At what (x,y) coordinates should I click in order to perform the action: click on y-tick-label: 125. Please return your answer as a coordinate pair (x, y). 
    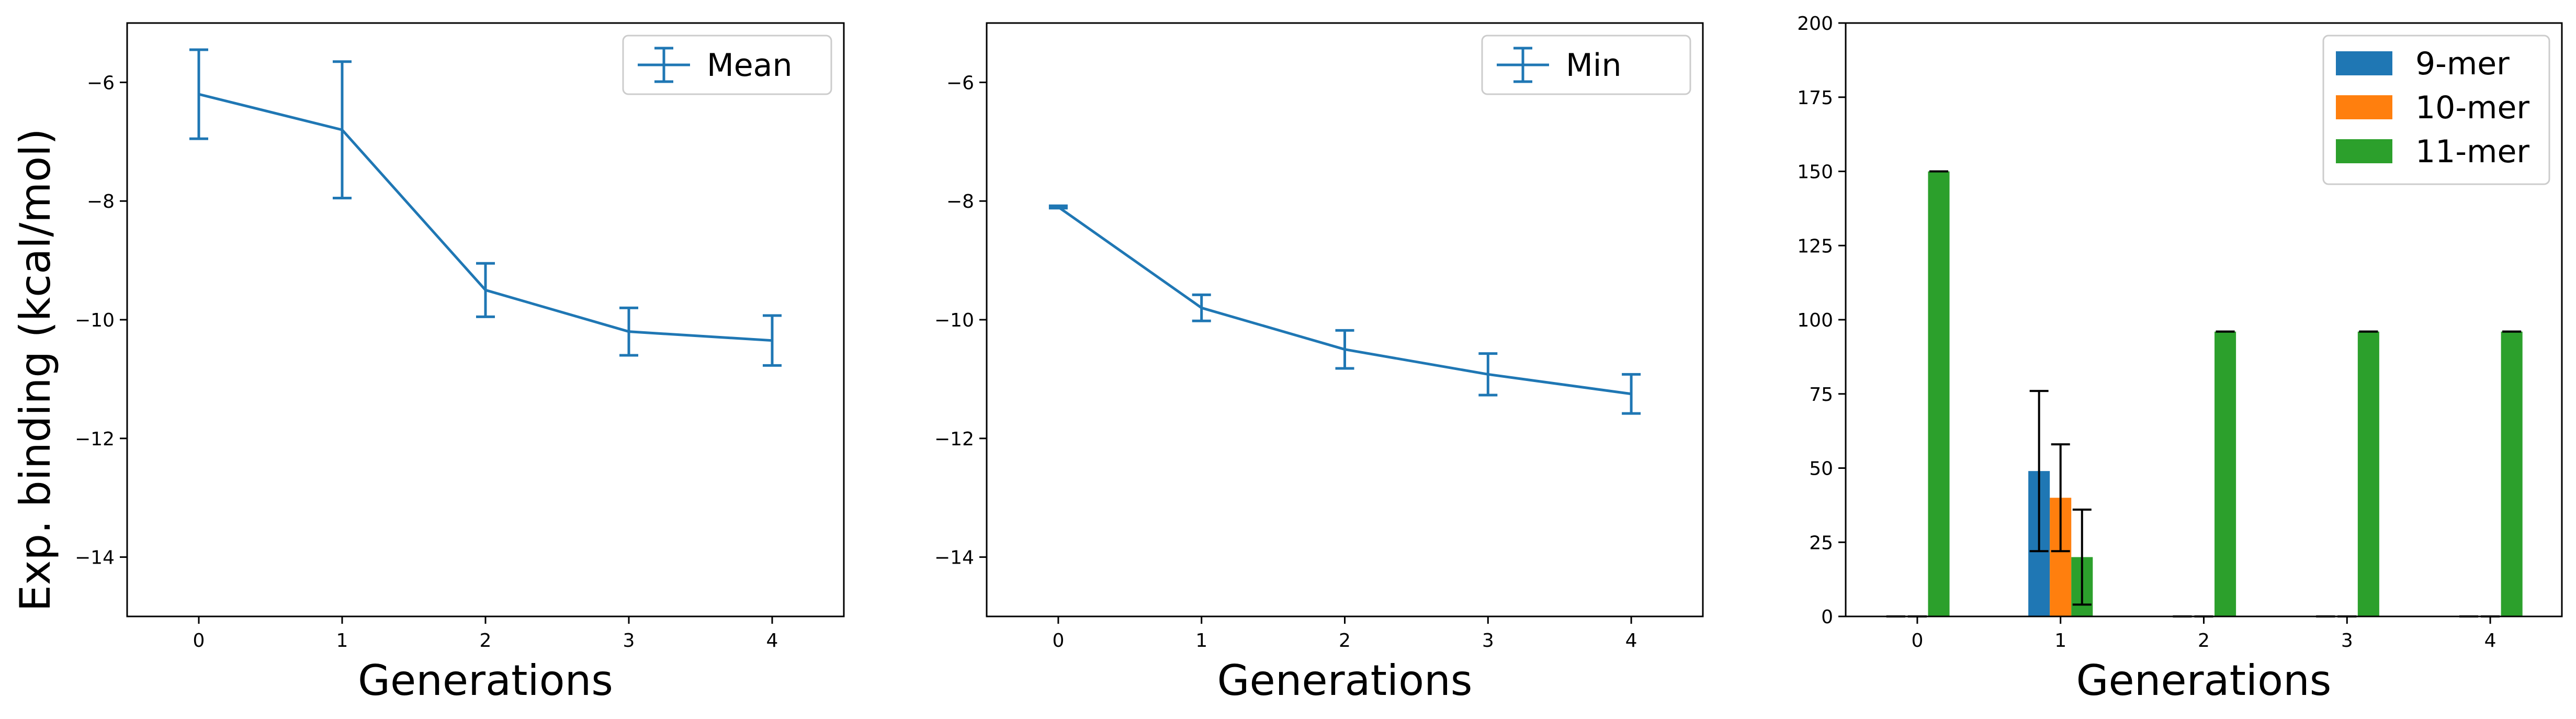
    Looking at the image, I should click on (1815, 246).